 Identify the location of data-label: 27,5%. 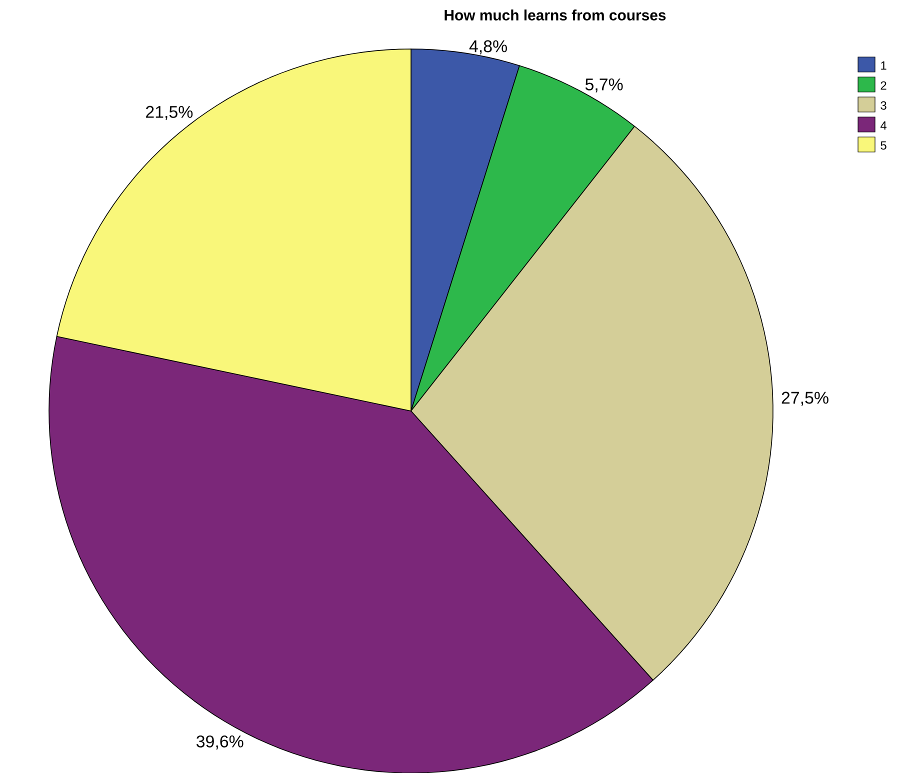
(805, 399).